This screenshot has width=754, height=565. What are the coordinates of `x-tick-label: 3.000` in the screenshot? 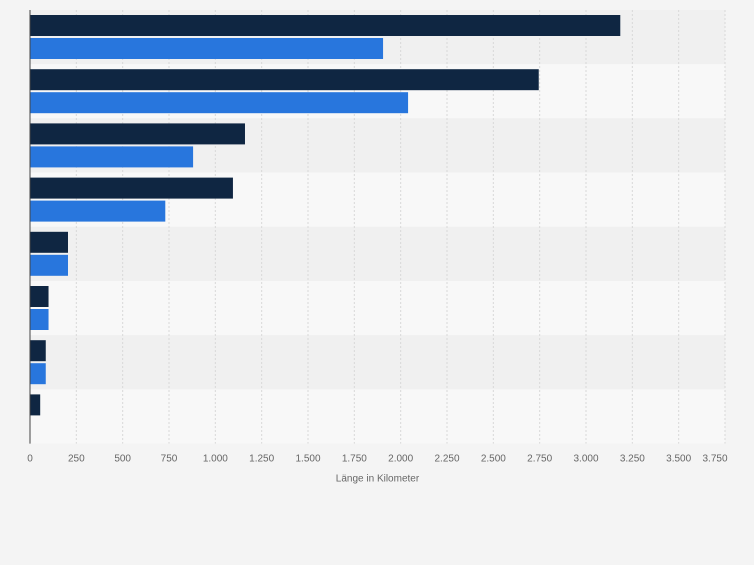 It's located at (585, 459).